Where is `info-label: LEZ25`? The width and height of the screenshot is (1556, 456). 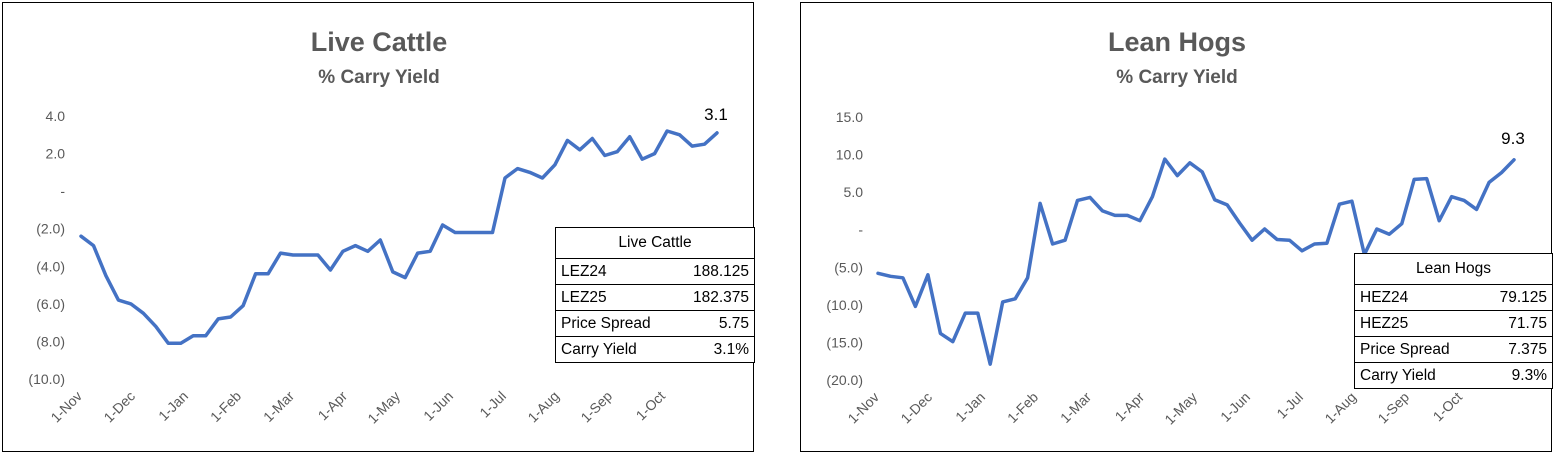 info-label: LEZ25 is located at coordinates (616, 297).